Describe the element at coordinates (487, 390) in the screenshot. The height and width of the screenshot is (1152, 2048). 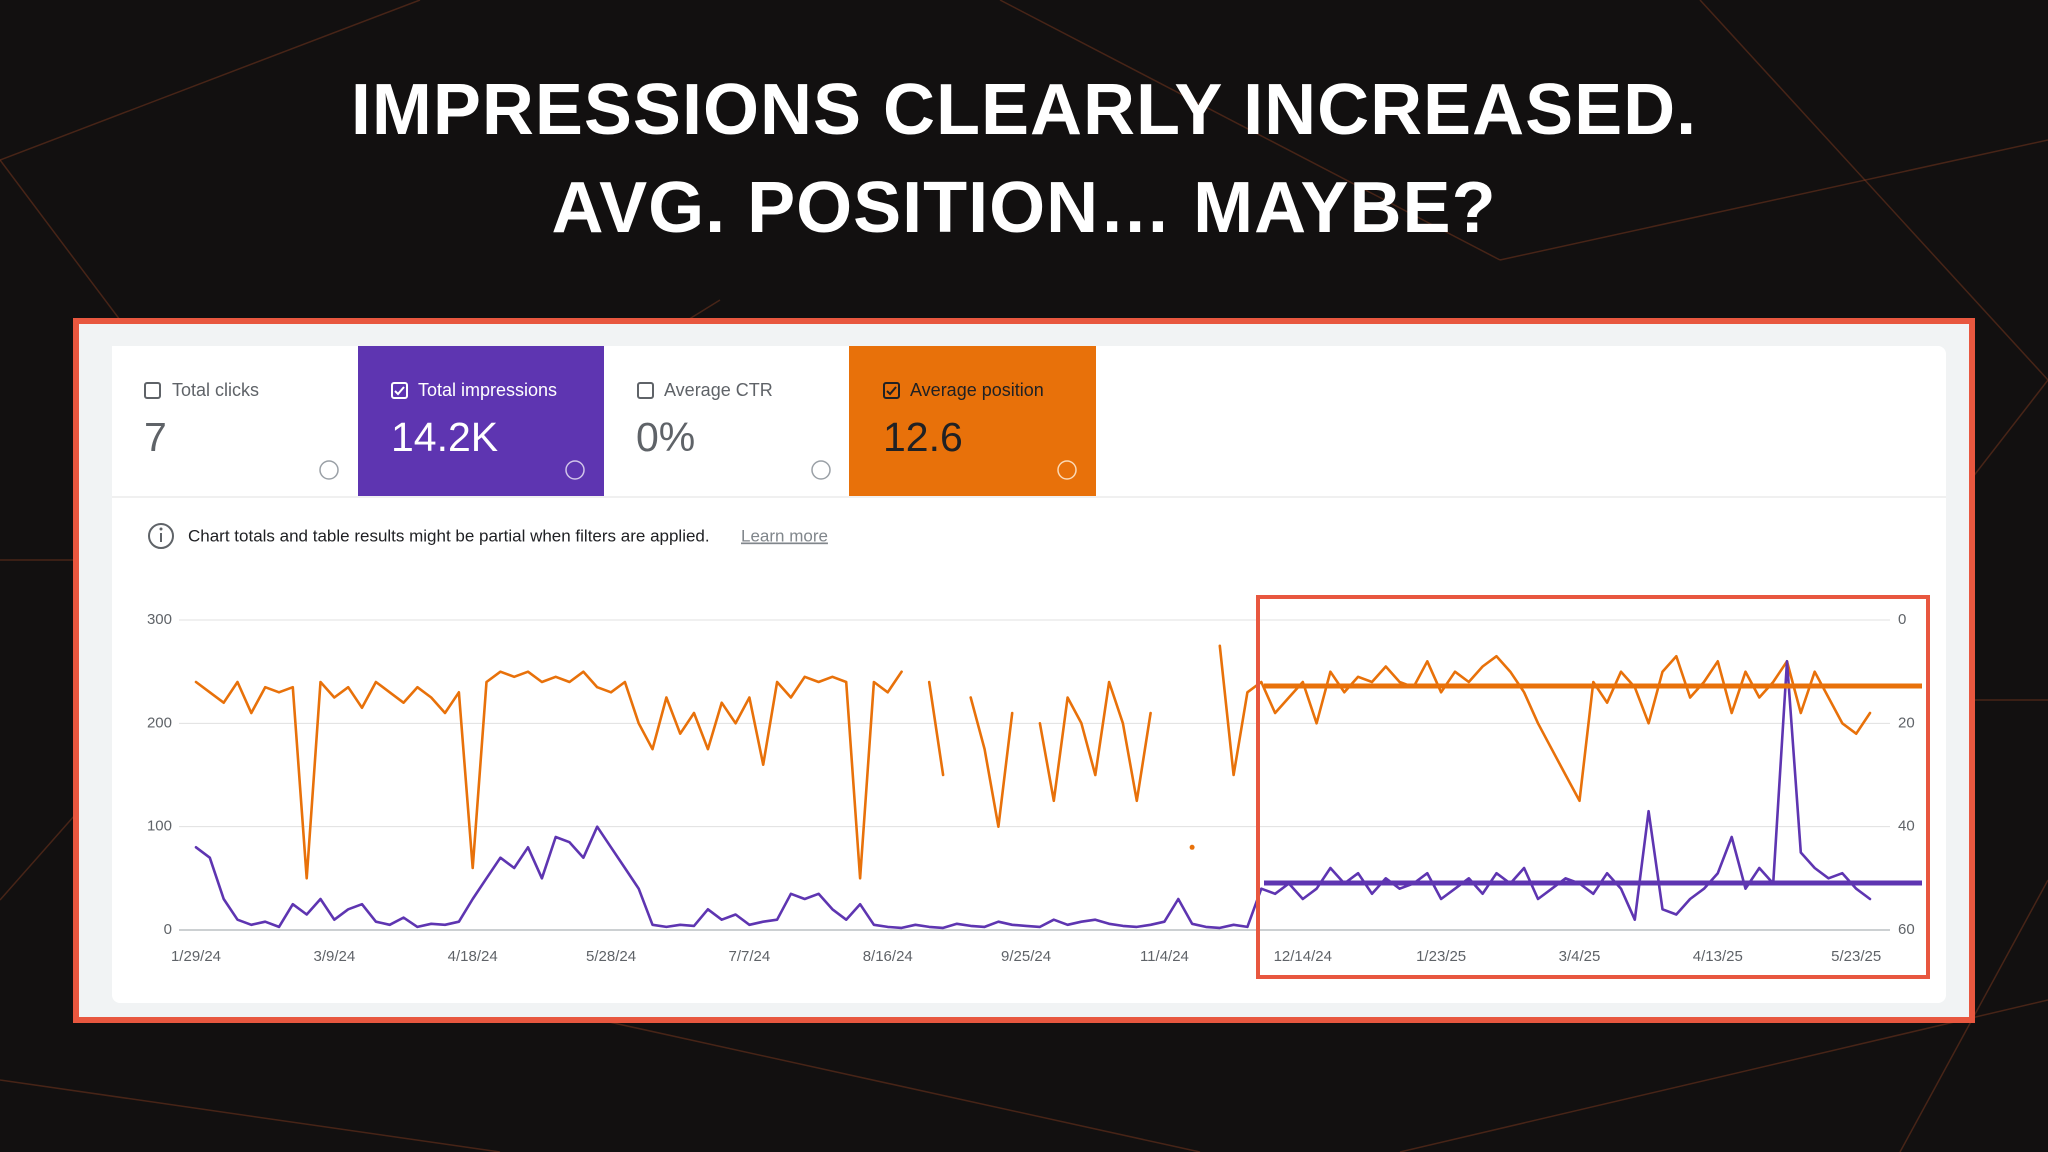
I see `metric-label: Total impressions` at that location.